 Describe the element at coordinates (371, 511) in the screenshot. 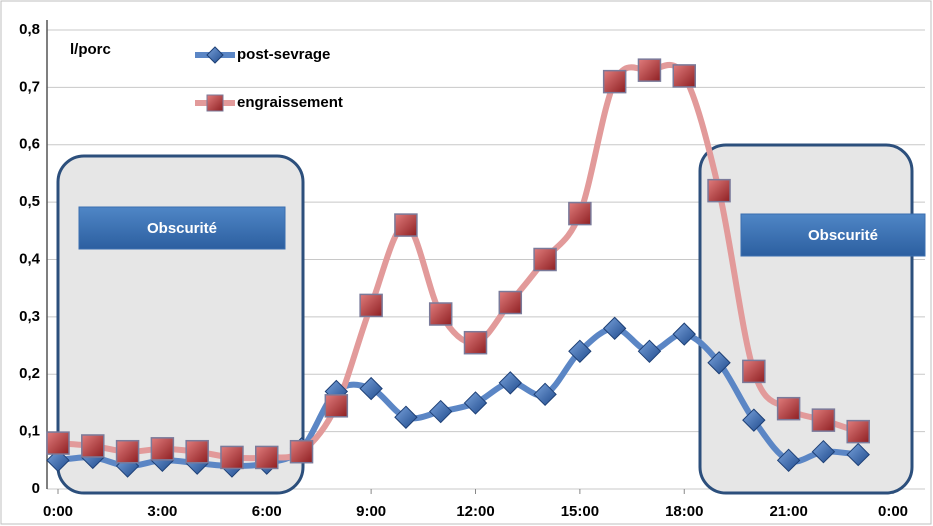

I see `x-tick-label: 9:00` at that location.